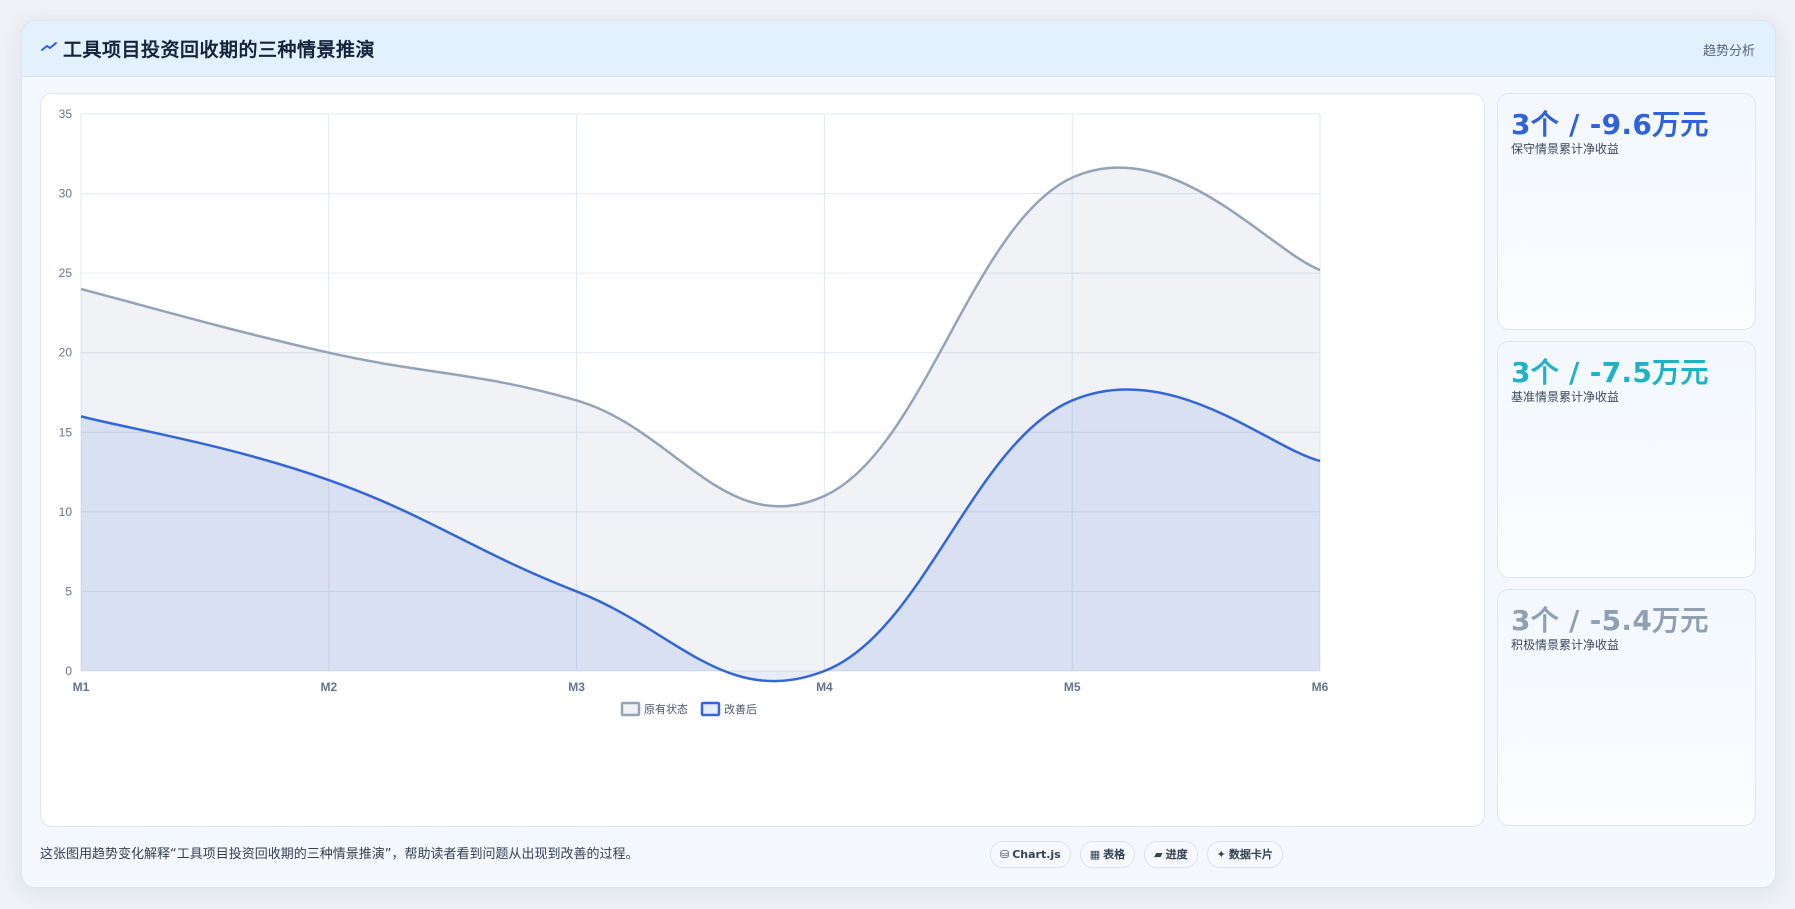 The height and width of the screenshot is (909, 1795). I want to click on chip-data-cards: ✦ 数据卡片, so click(1244, 854).